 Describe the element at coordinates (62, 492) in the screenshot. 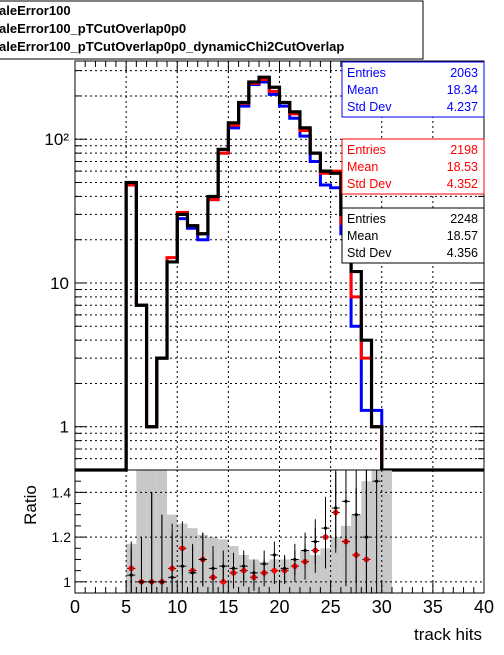

I see `bottom-y-tick-label: 1.4` at that location.